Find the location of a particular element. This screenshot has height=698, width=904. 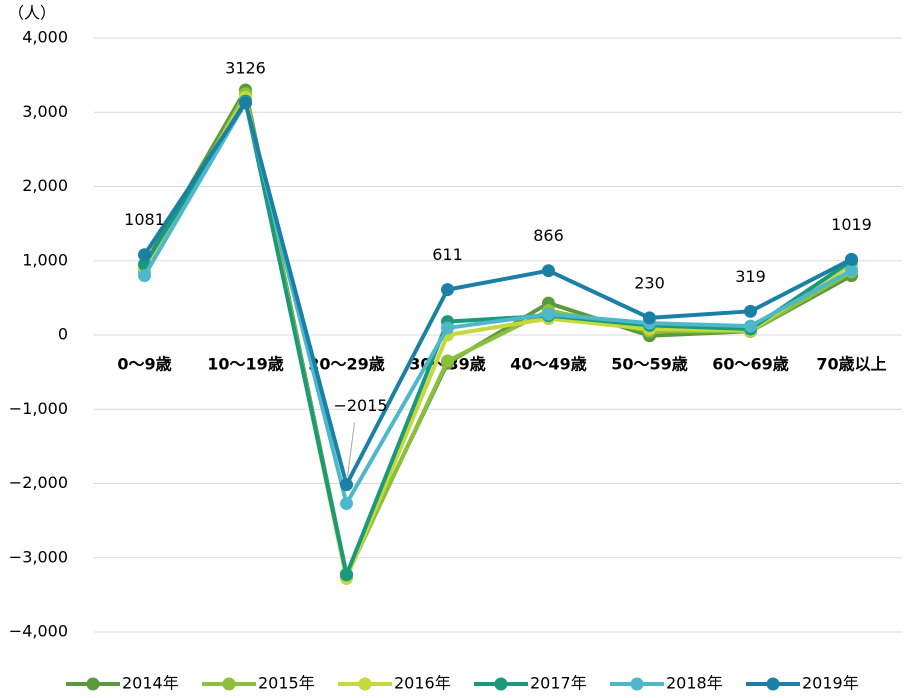

legend-label: 2015年 is located at coordinates (286, 683).